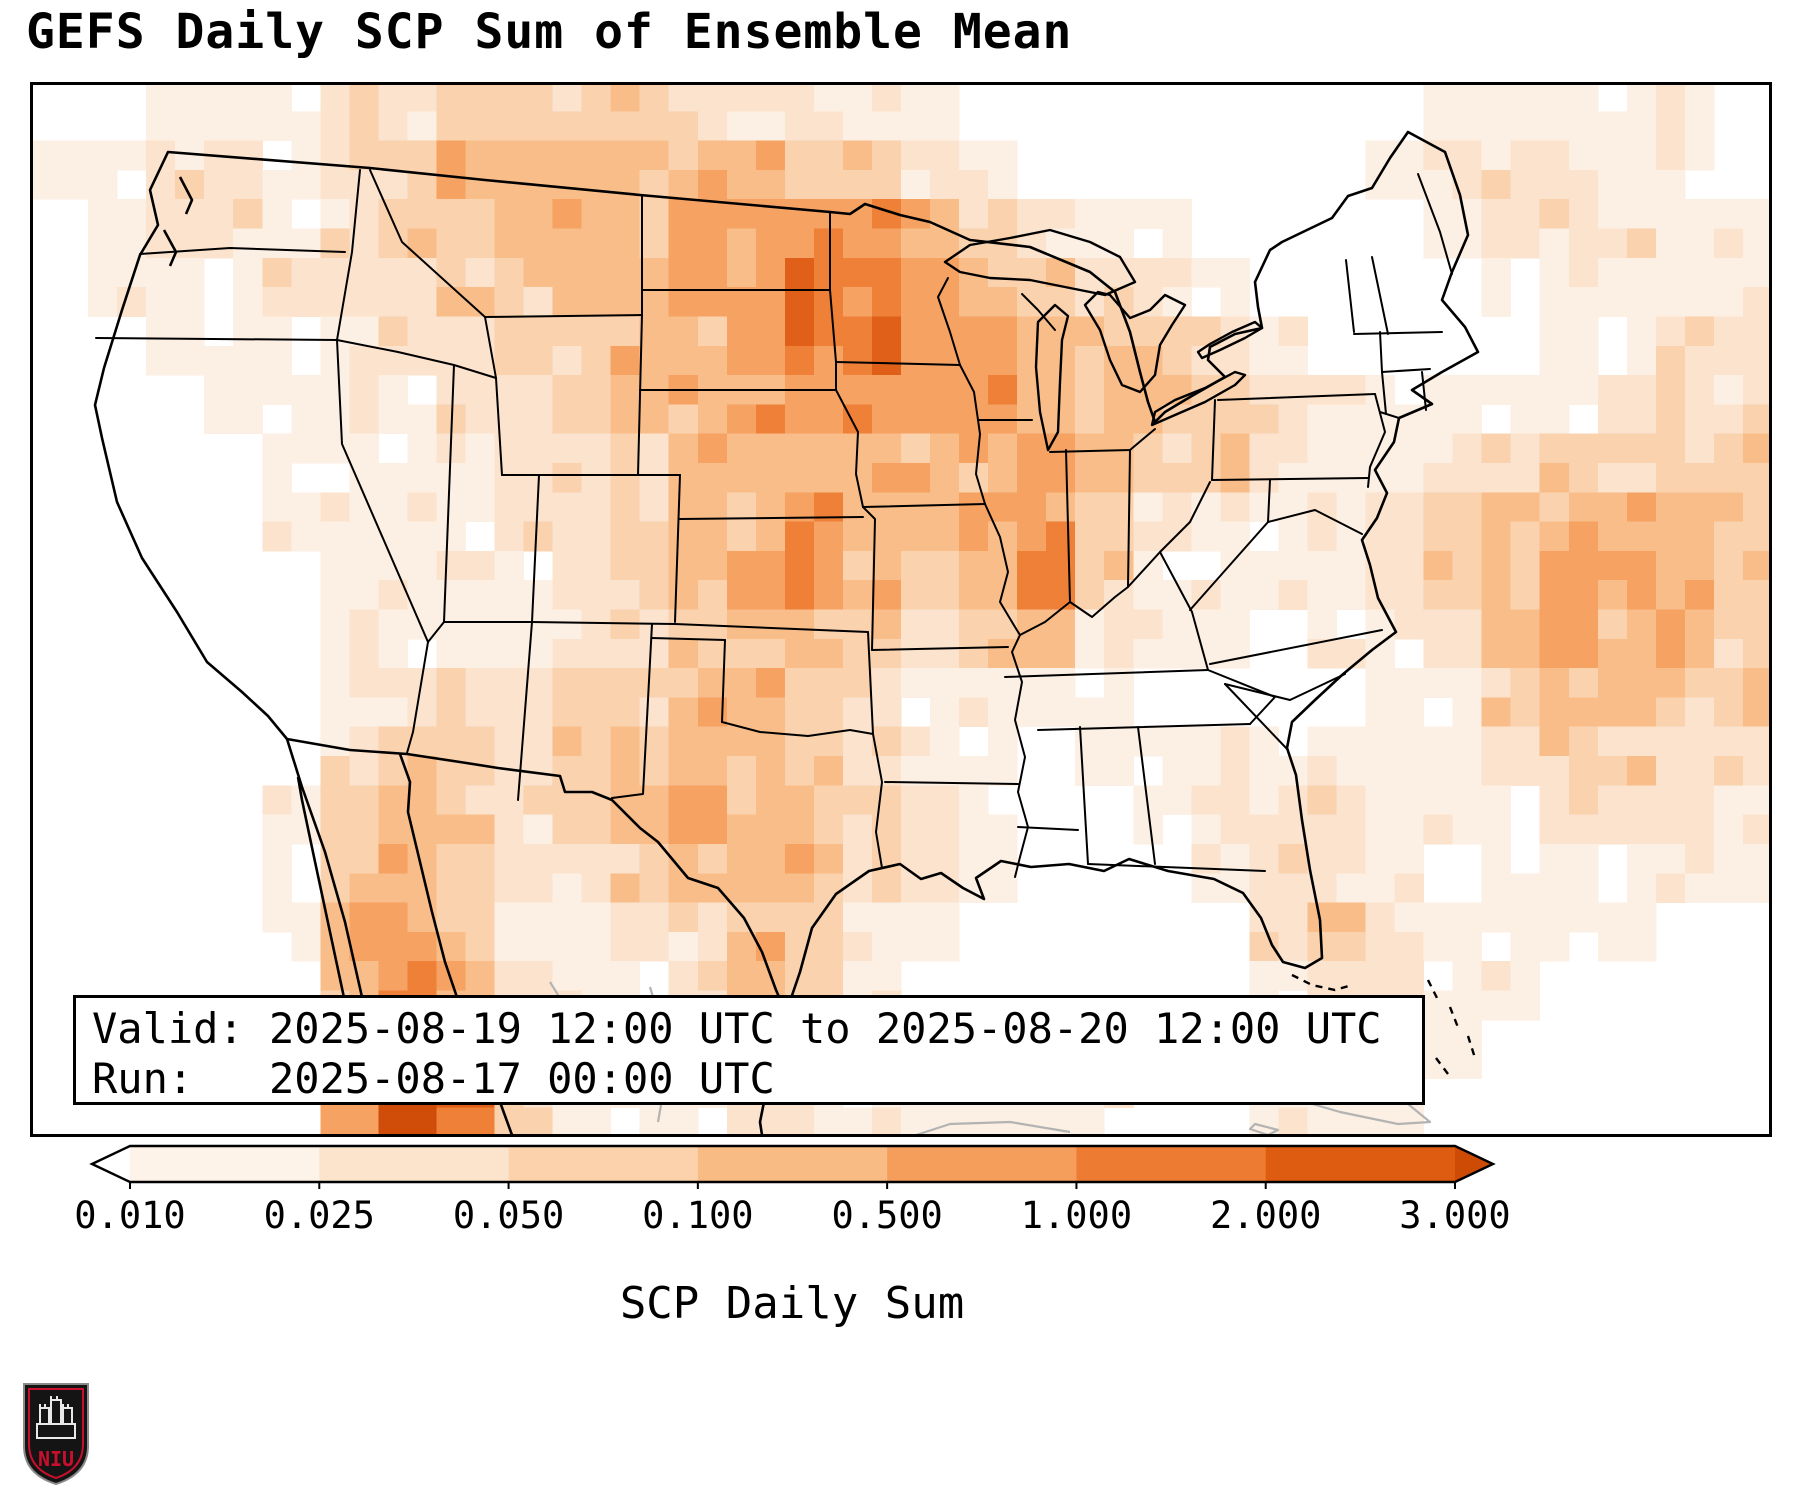  What do you see at coordinates (129, 1215) in the screenshot?
I see `colorbar-tick-label: 0.010` at bounding box center [129, 1215].